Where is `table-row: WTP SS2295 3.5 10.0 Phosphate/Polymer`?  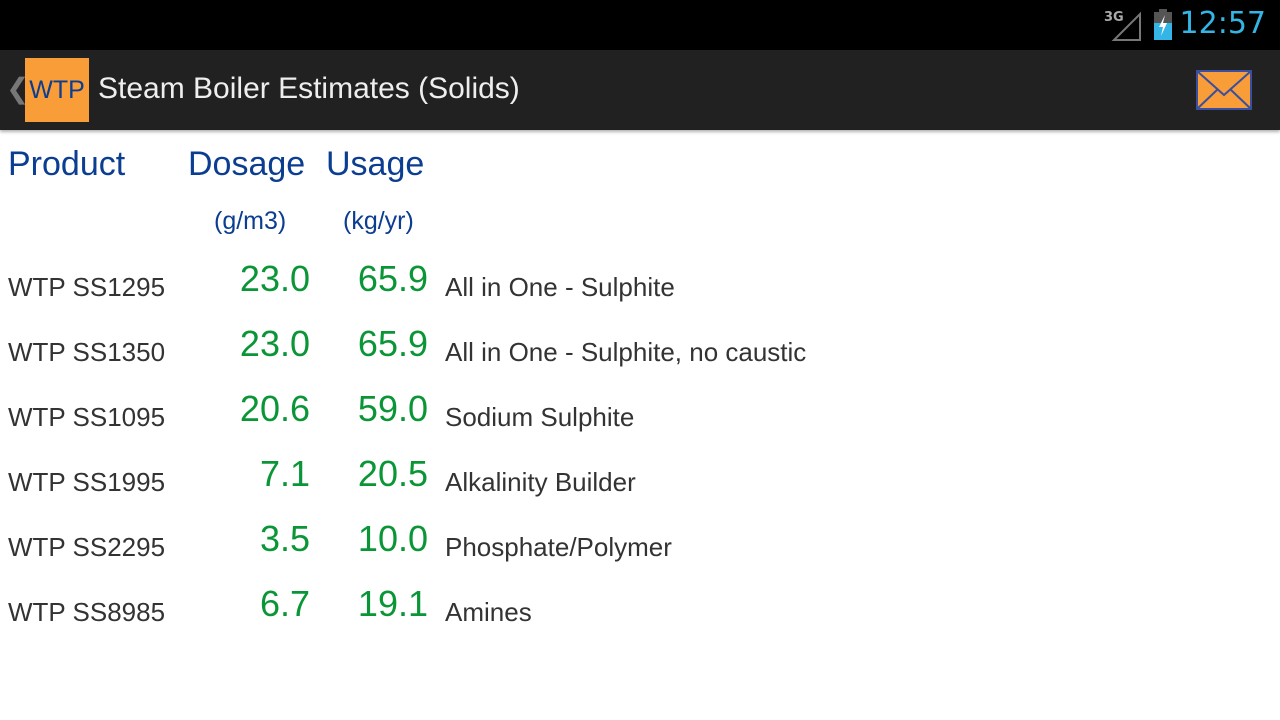 table-row: WTP SS2295 3.5 10.0 Phosphate/Polymer is located at coordinates (640, 546).